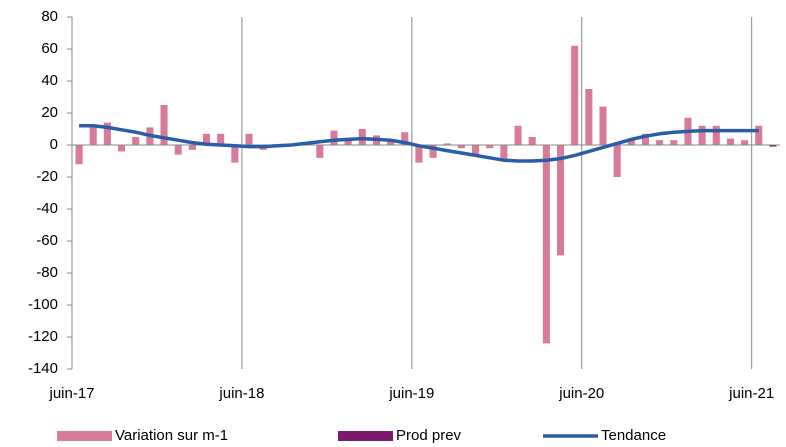  What do you see at coordinates (411, 393) in the screenshot?
I see `x-tick-label: juin-19` at bounding box center [411, 393].